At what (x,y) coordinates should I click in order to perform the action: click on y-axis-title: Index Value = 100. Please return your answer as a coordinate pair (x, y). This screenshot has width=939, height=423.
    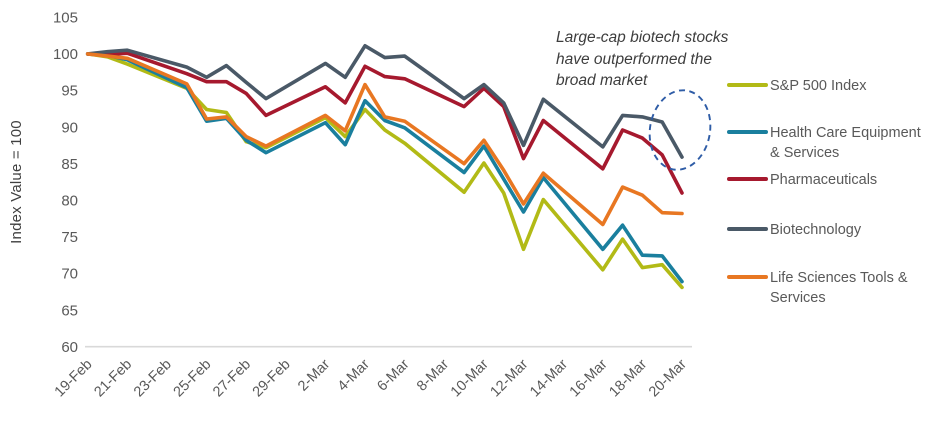
    Looking at the image, I should click on (16, 182).